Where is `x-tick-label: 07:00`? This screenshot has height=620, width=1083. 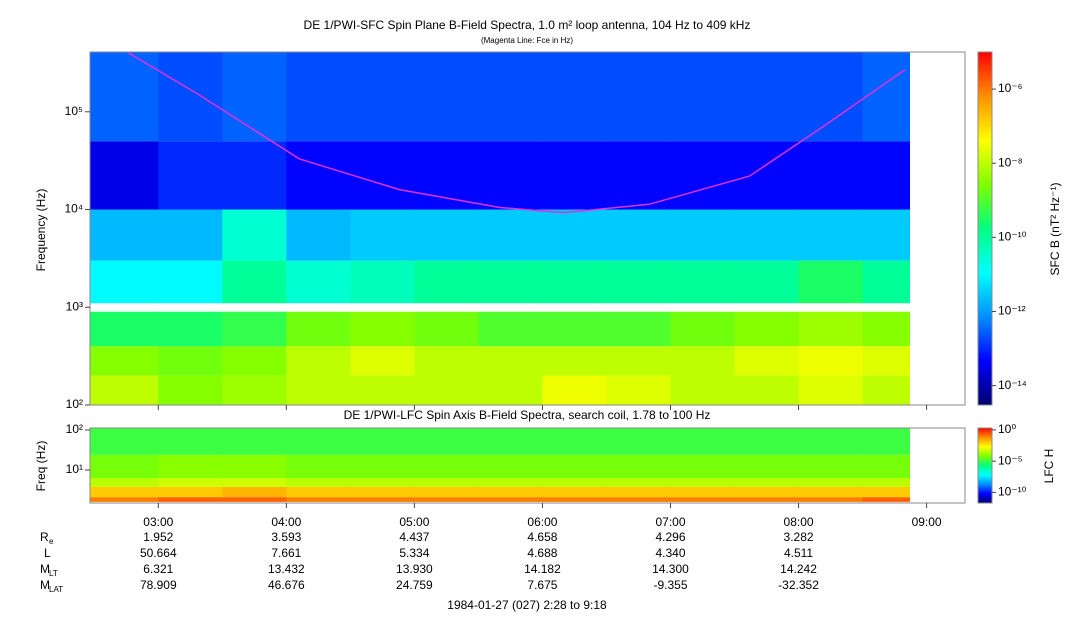 x-tick-label: 07:00 is located at coordinates (670, 522).